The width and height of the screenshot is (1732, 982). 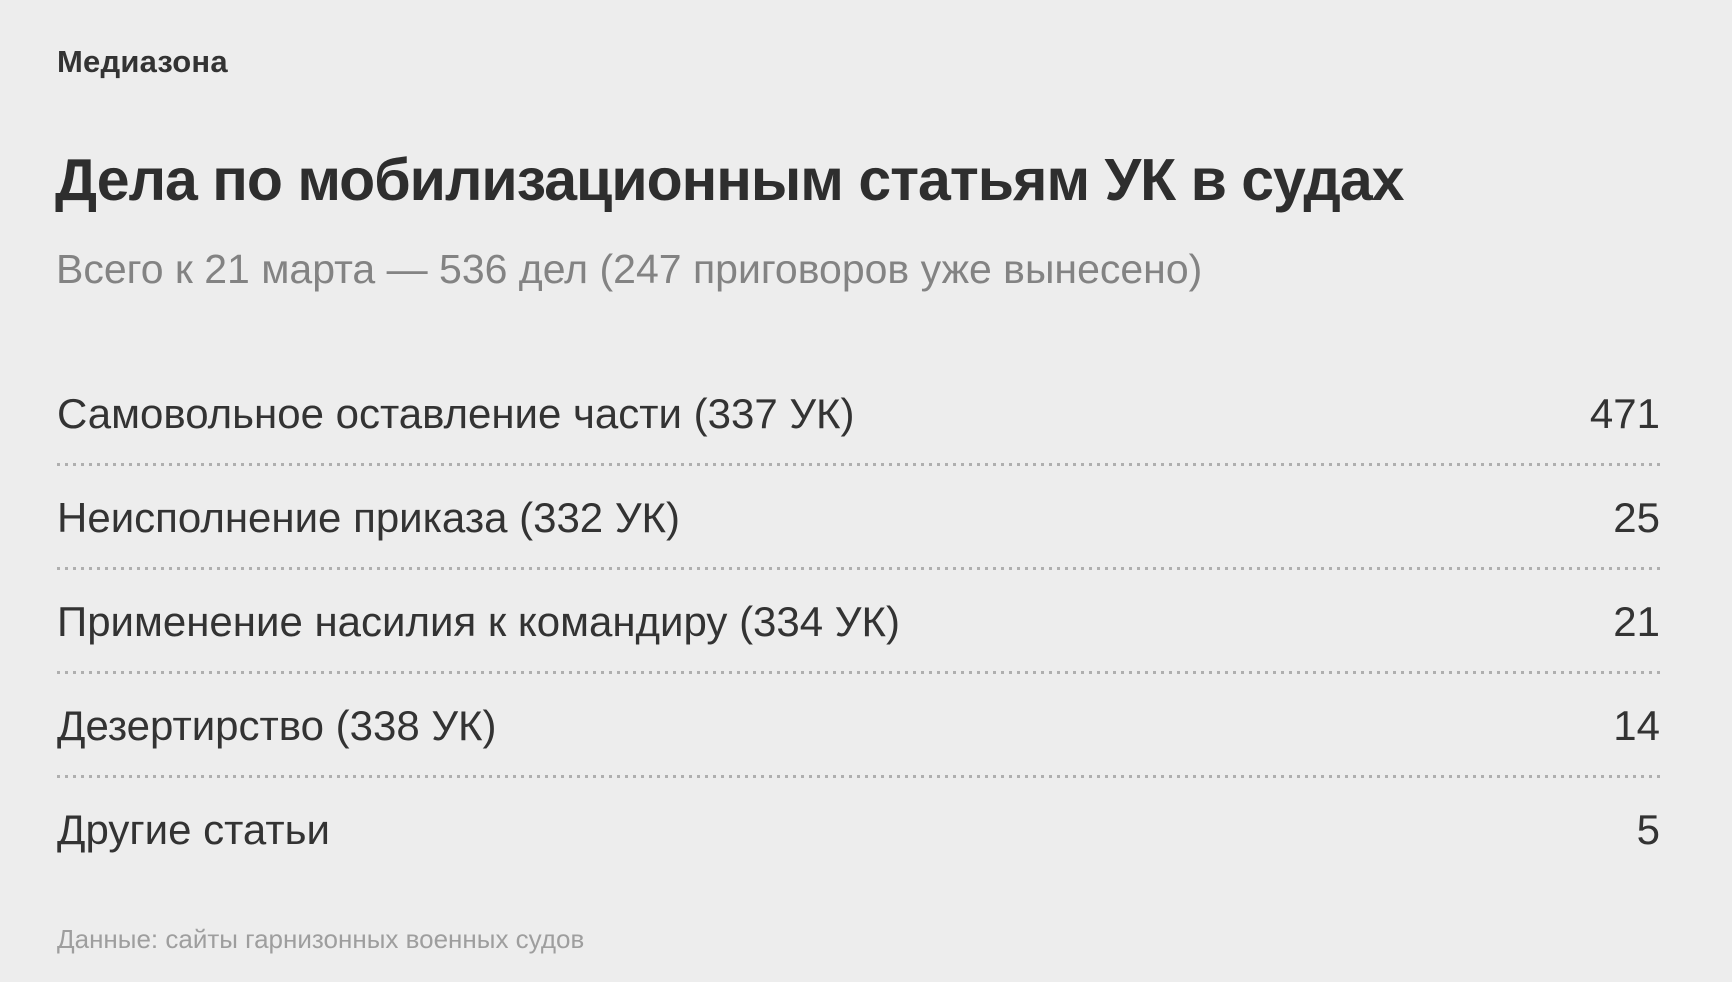 What do you see at coordinates (1636, 725) in the screenshot?
I see `row-value: 14` at bounding box center [1636, 725].